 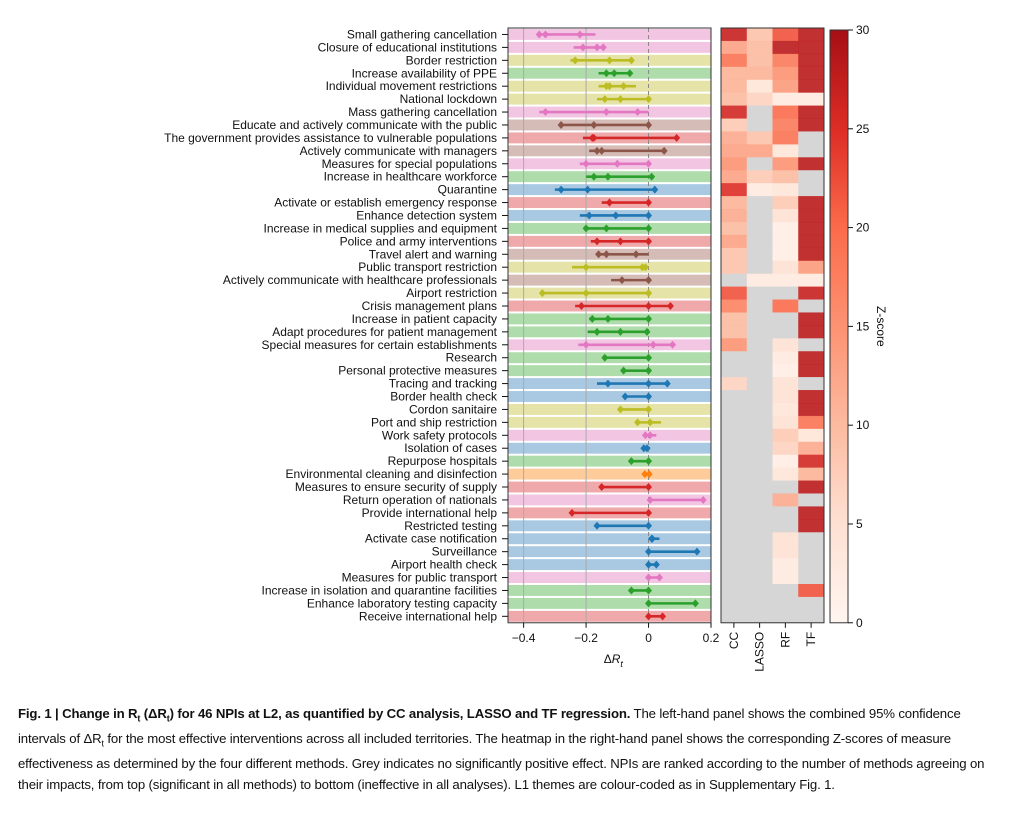 What do you see at coordinates (384, 332) in the screenshot?
I see `row-label: Adapt procedures for patient management` at bounding box center [384, 332].